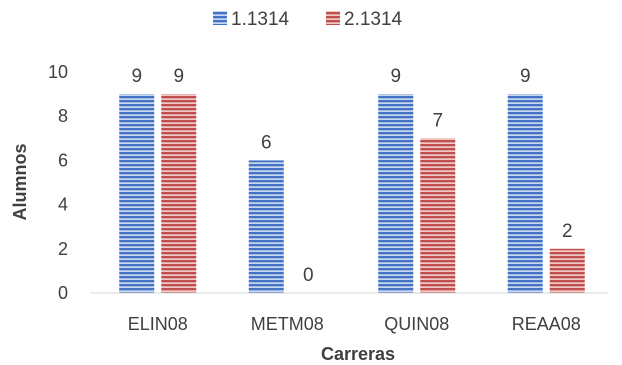  What do you see at coordinates (437, 120) in the screenshot?
I see `bar-data-label: 7` at bounding box center [437, 120].